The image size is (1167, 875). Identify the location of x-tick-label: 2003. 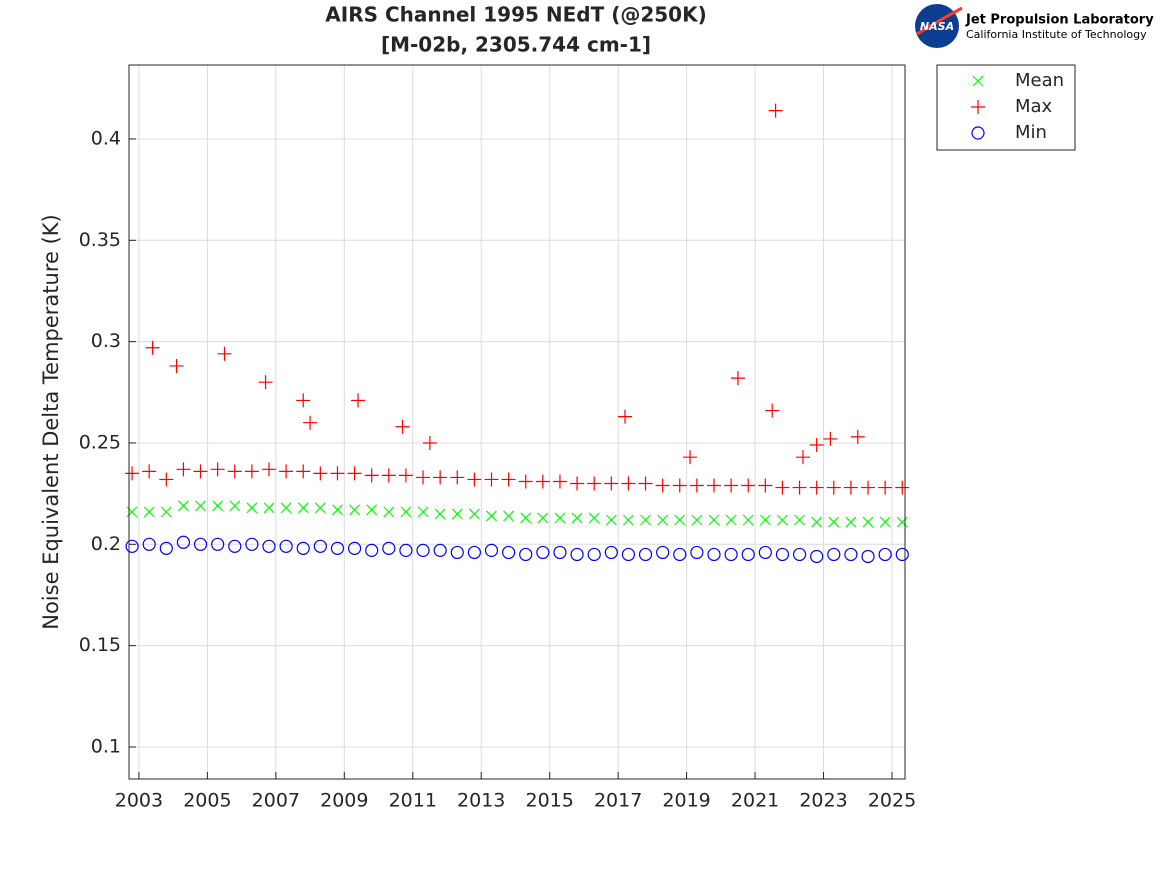
(139, 801).